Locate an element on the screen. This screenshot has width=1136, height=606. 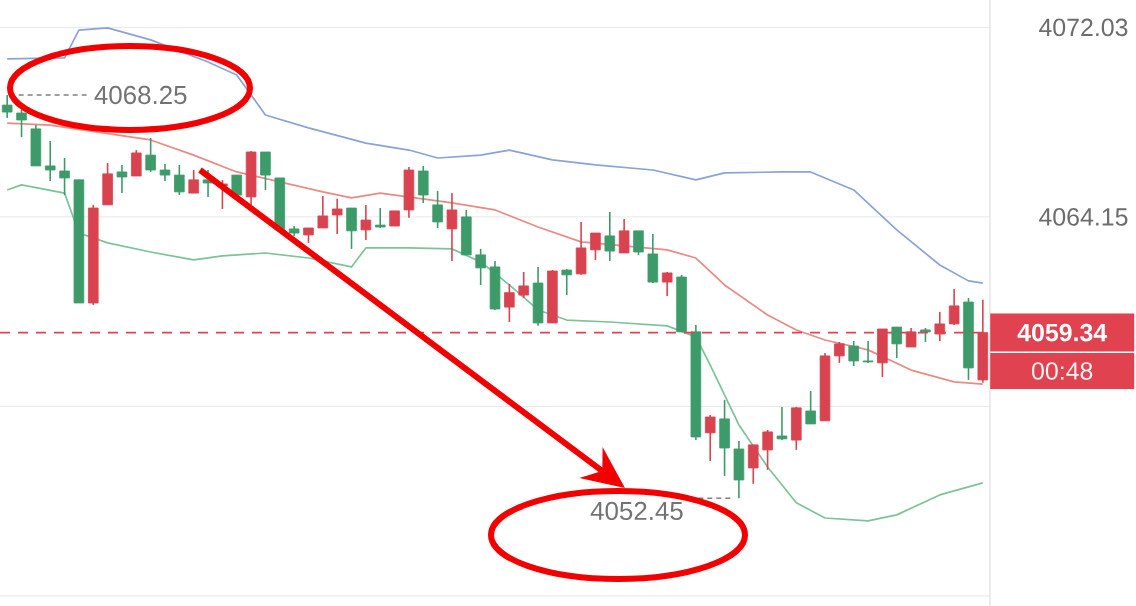
annotation: 4068.25 is located at coordinates (140, 95).